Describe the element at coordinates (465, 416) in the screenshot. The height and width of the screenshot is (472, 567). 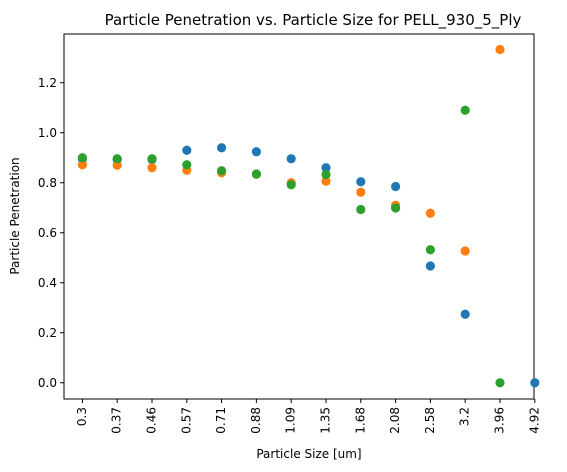
I see `x-tick-label: 3.2` at that location.